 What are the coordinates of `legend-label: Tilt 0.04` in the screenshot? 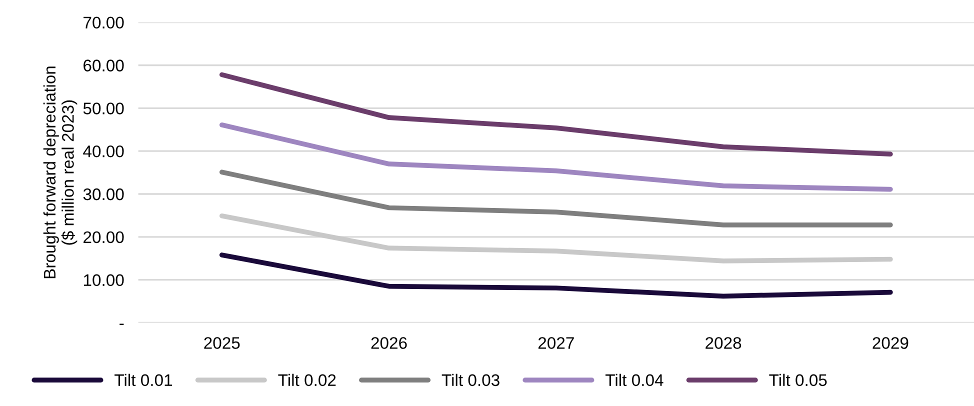 It's located at (635, 380).